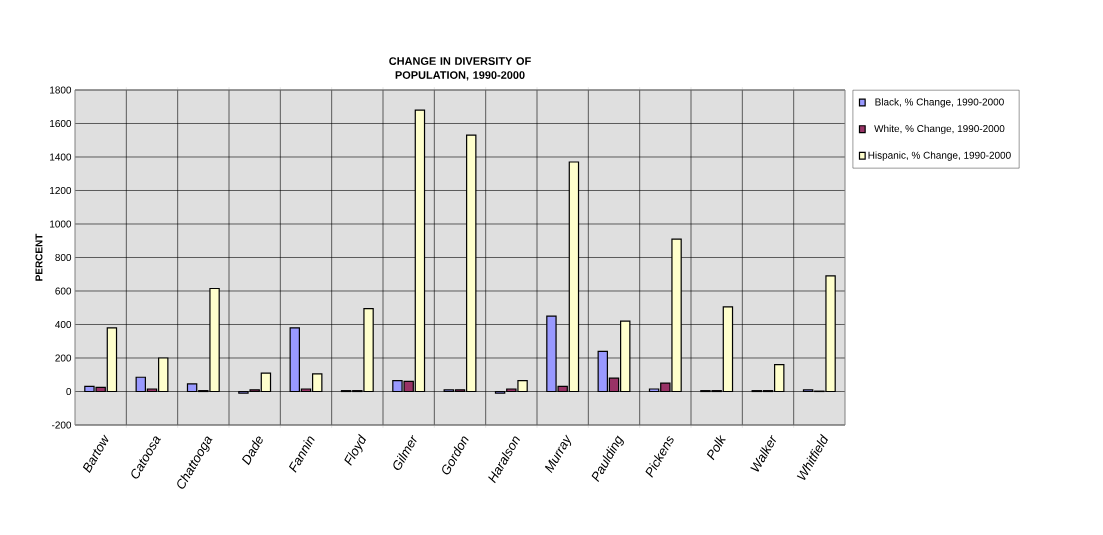 Image resolution: width=1103 pixels, height=535 pixels. Describe the element at coordinates (460, 69) in the screenshot. I see `chart-title: CHANGE IN DIVERSITY OF POPULATION, 1990-2000` at that location.